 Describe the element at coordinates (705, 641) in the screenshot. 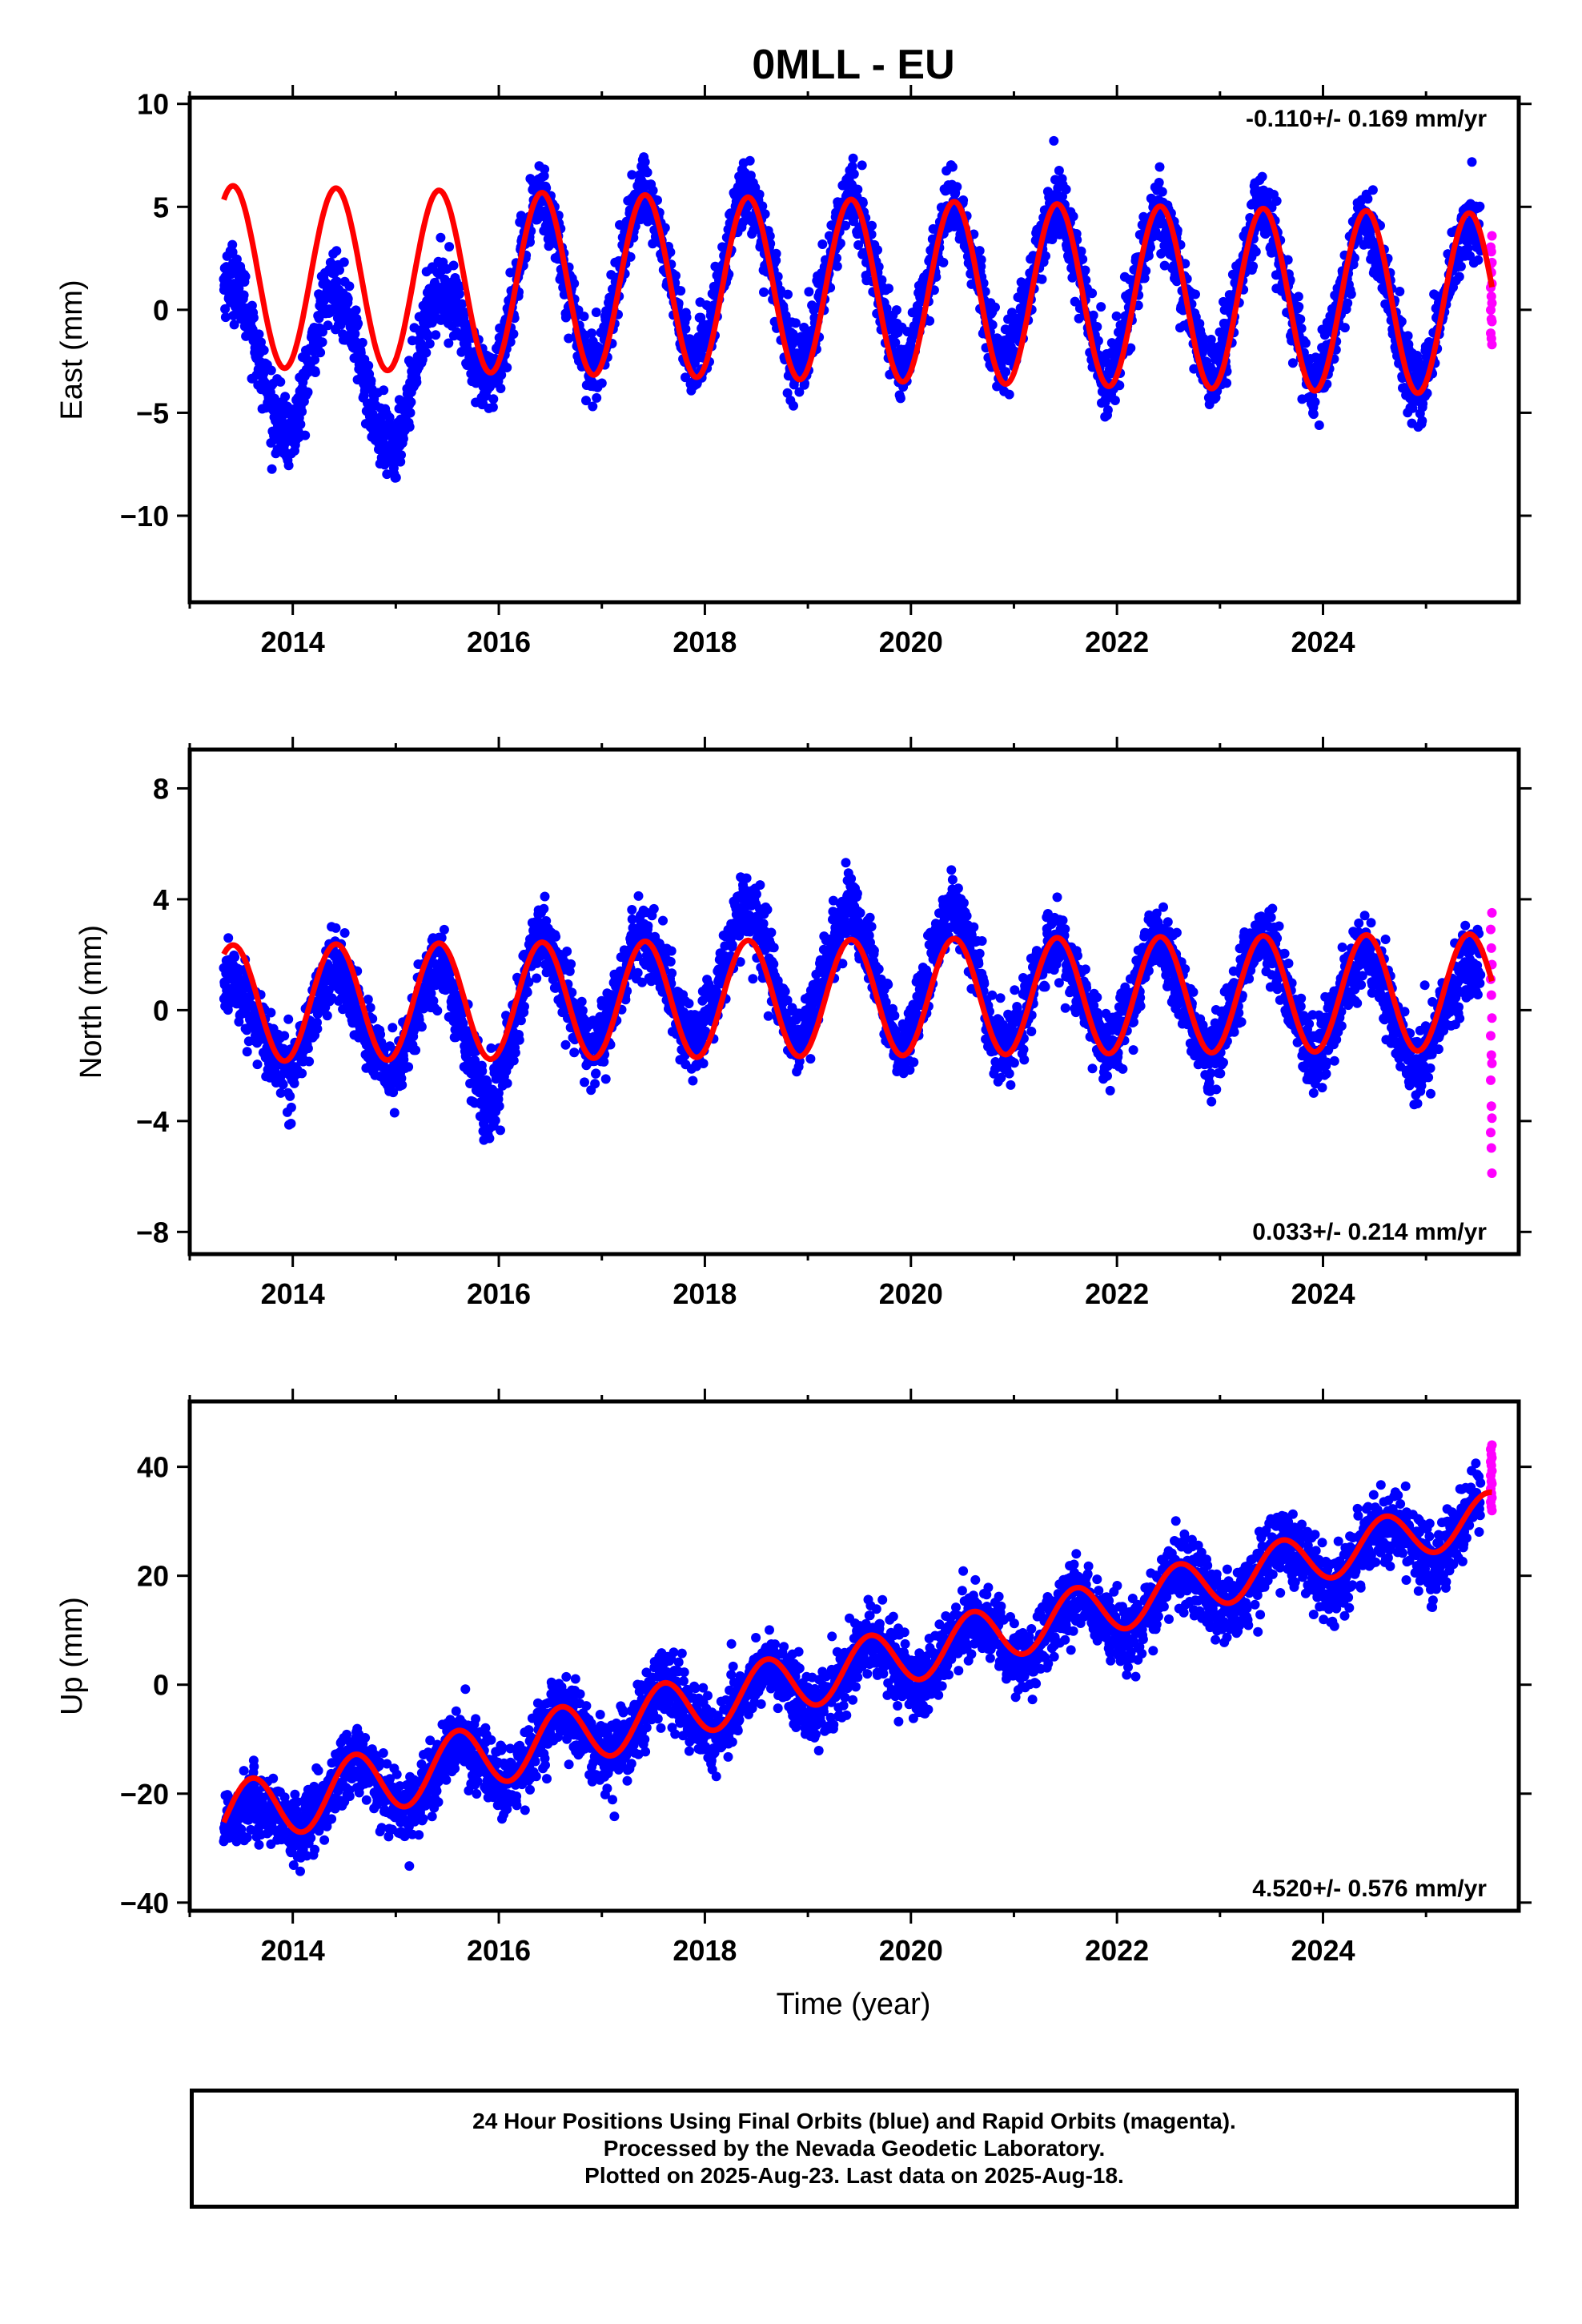

I see `east-x-tick-label: 2018` at that location.